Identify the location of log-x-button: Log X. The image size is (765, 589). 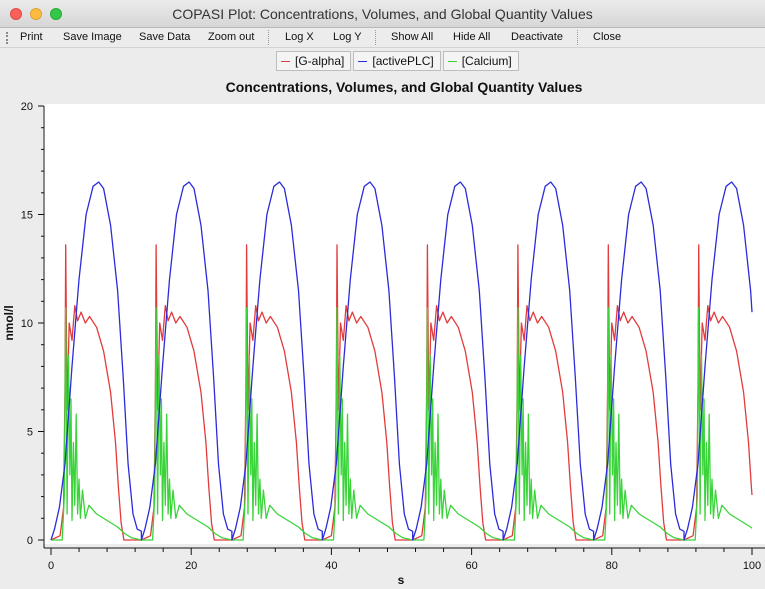
(299, 37).